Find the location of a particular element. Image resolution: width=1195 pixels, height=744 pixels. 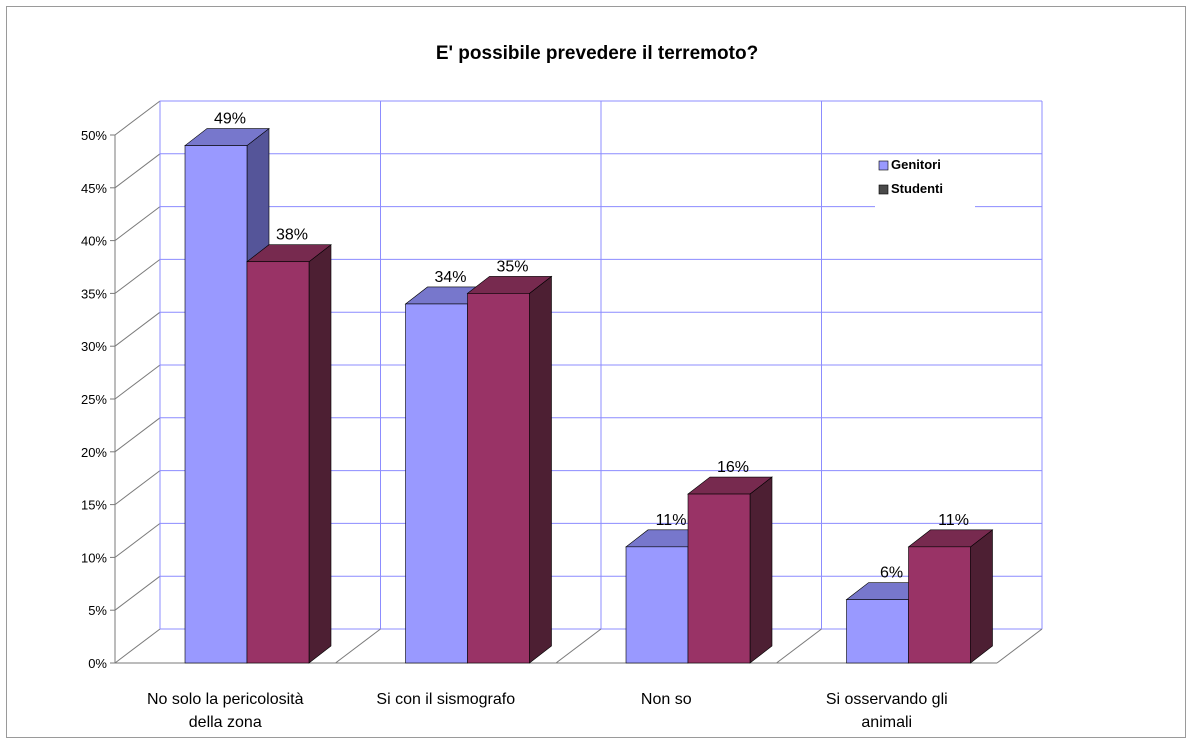

chart-title: E' possibile prevedere il terremoto? is located at coordinates (597, 53).